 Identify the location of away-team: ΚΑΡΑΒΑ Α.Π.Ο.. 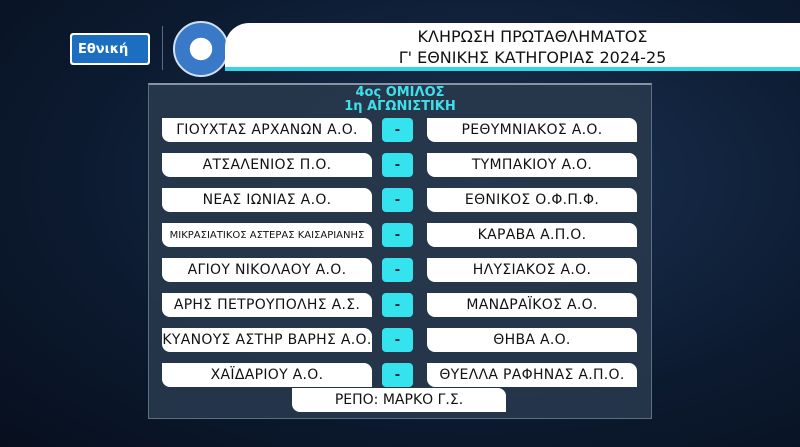
(532, 235).